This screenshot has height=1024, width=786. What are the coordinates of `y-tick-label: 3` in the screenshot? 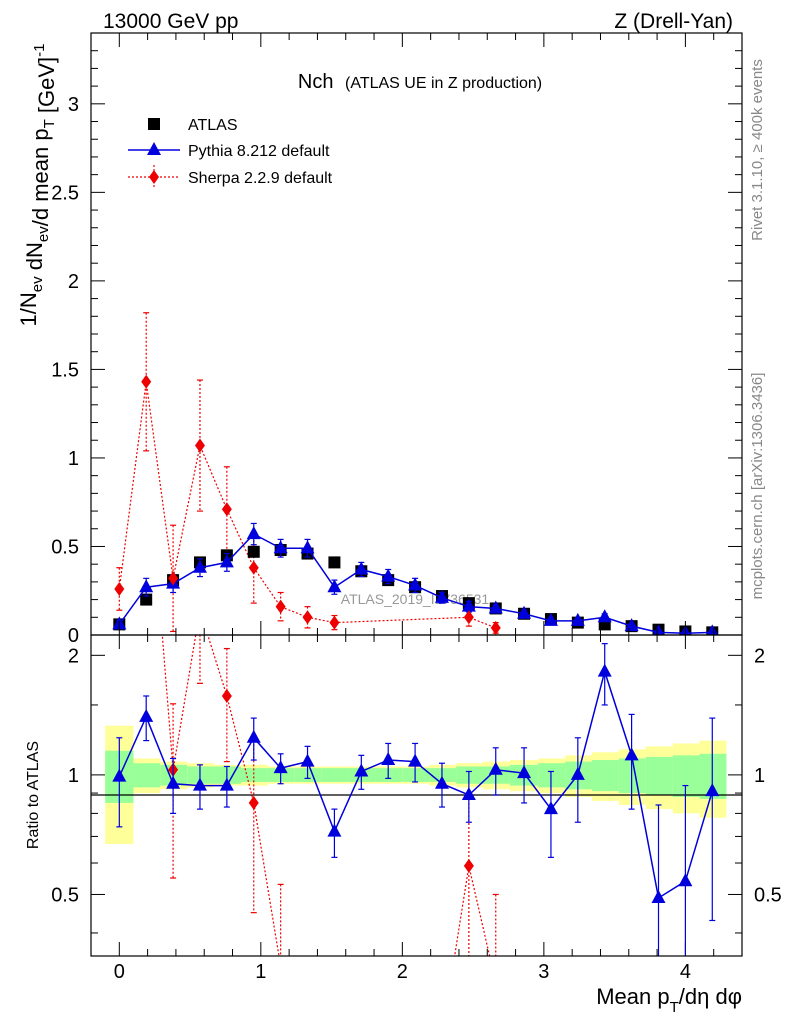 It's located at (73, 105).